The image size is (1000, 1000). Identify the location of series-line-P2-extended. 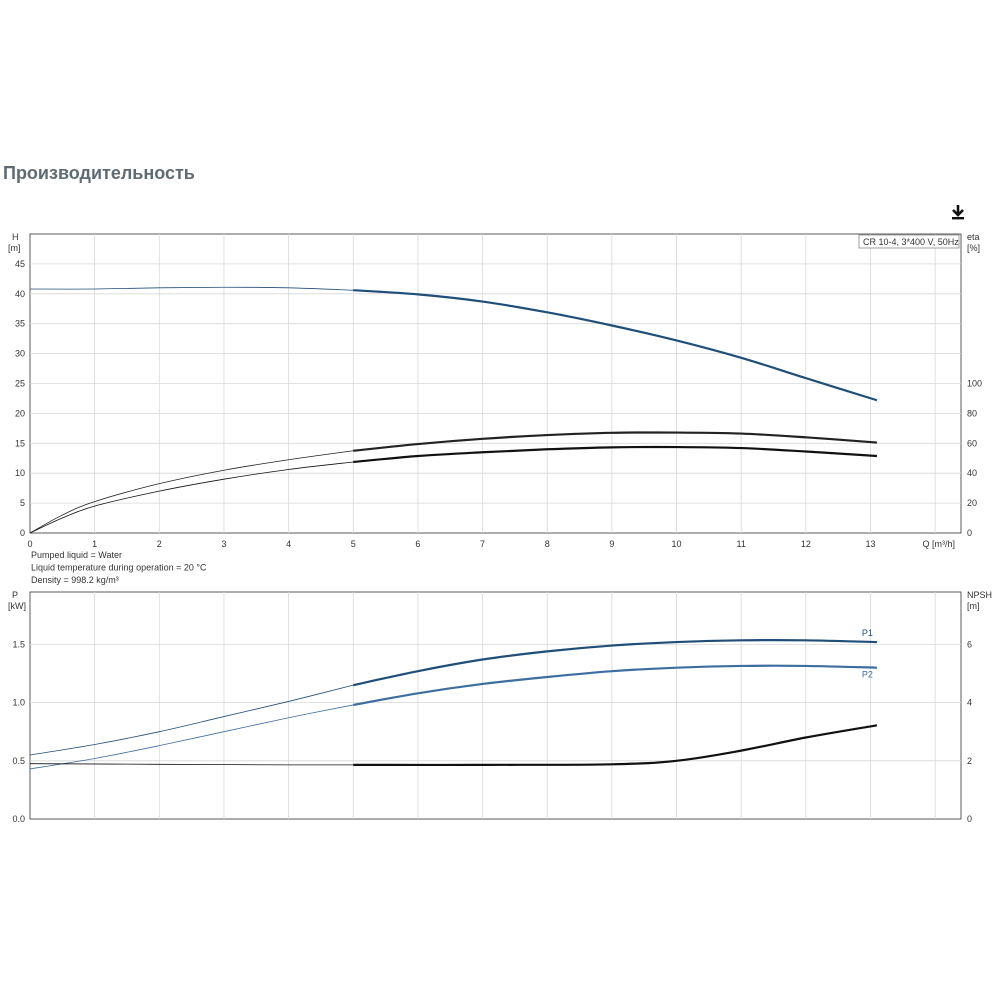
(191, 737).